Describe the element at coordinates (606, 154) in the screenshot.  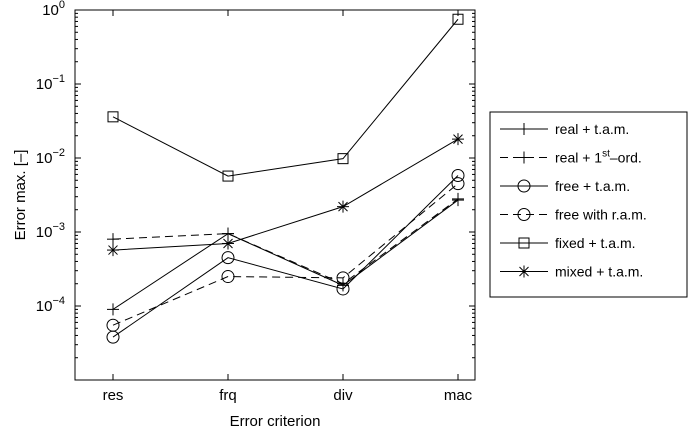
I see `legend-label-superscript: st` at that location.